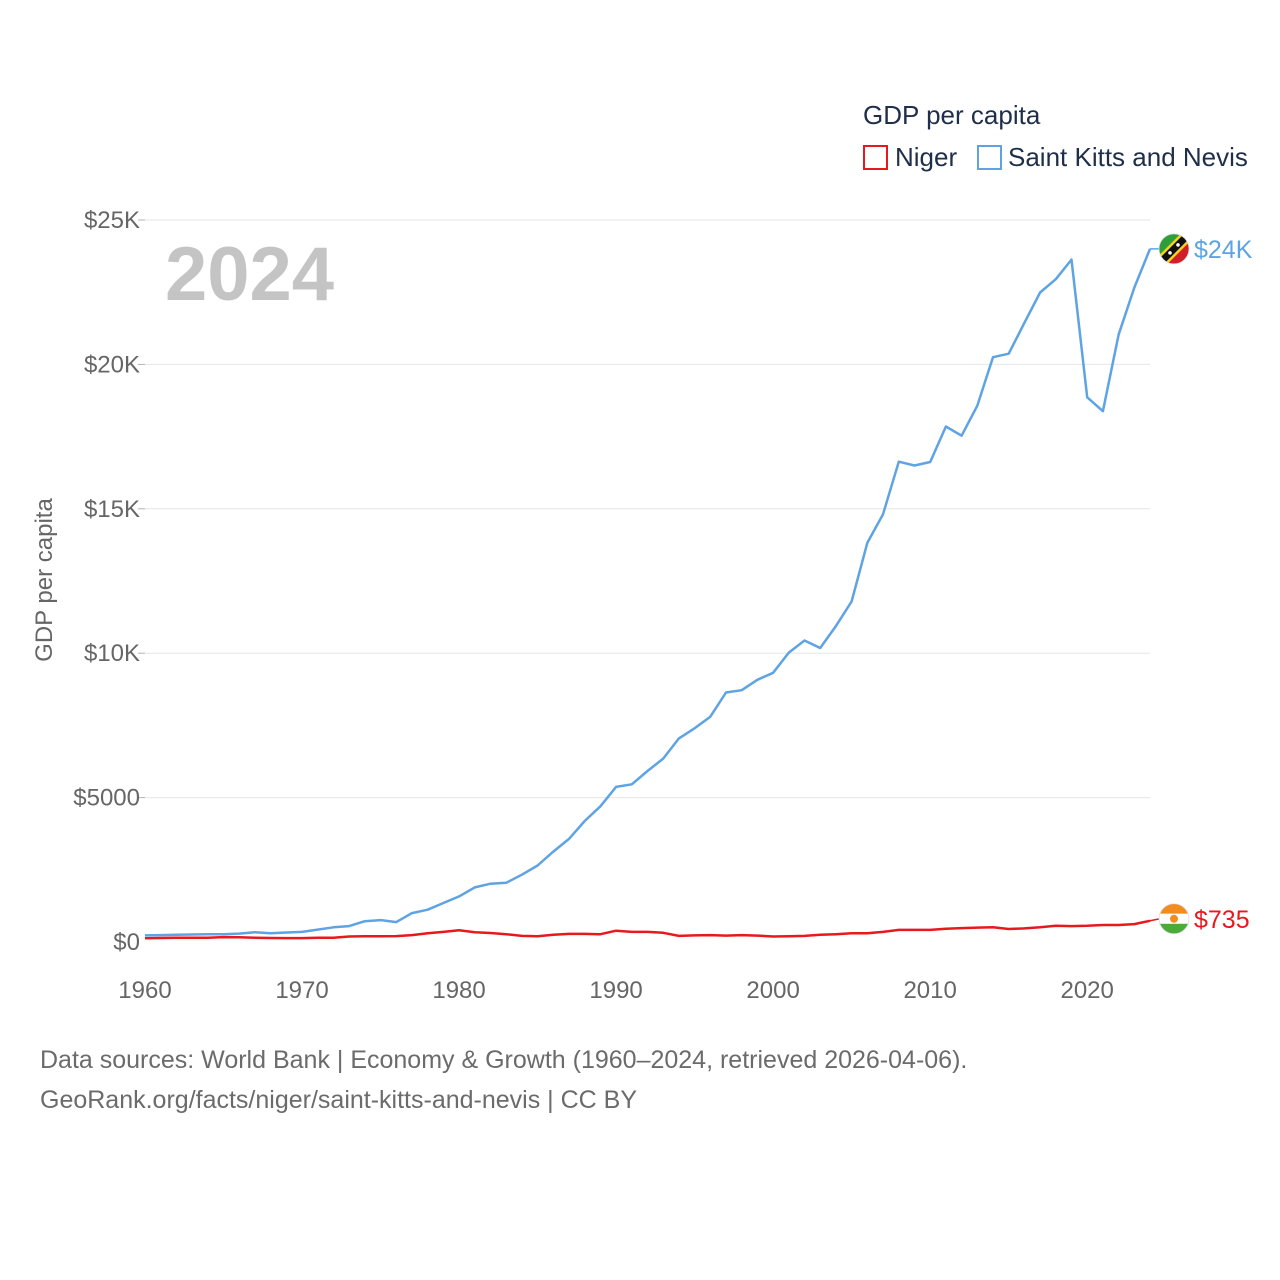 Image resolution: width=1280 pixels, height=1280 pixels. I want to click on y-axis-ticks: $0 $5000 $10K $15K $20K $25K, so click(106, 581).